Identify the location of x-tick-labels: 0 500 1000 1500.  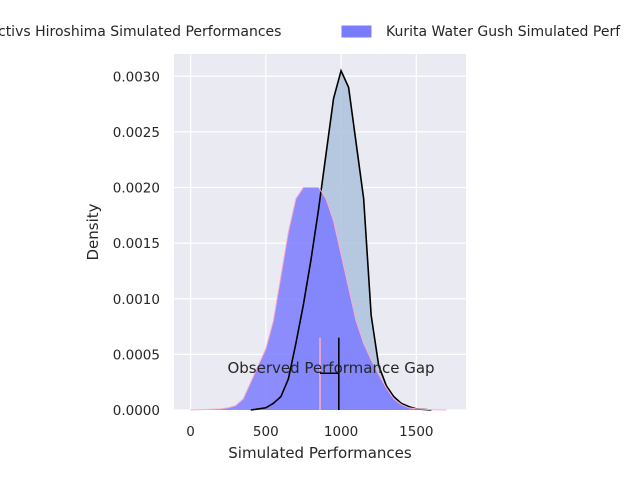
(309, 432).